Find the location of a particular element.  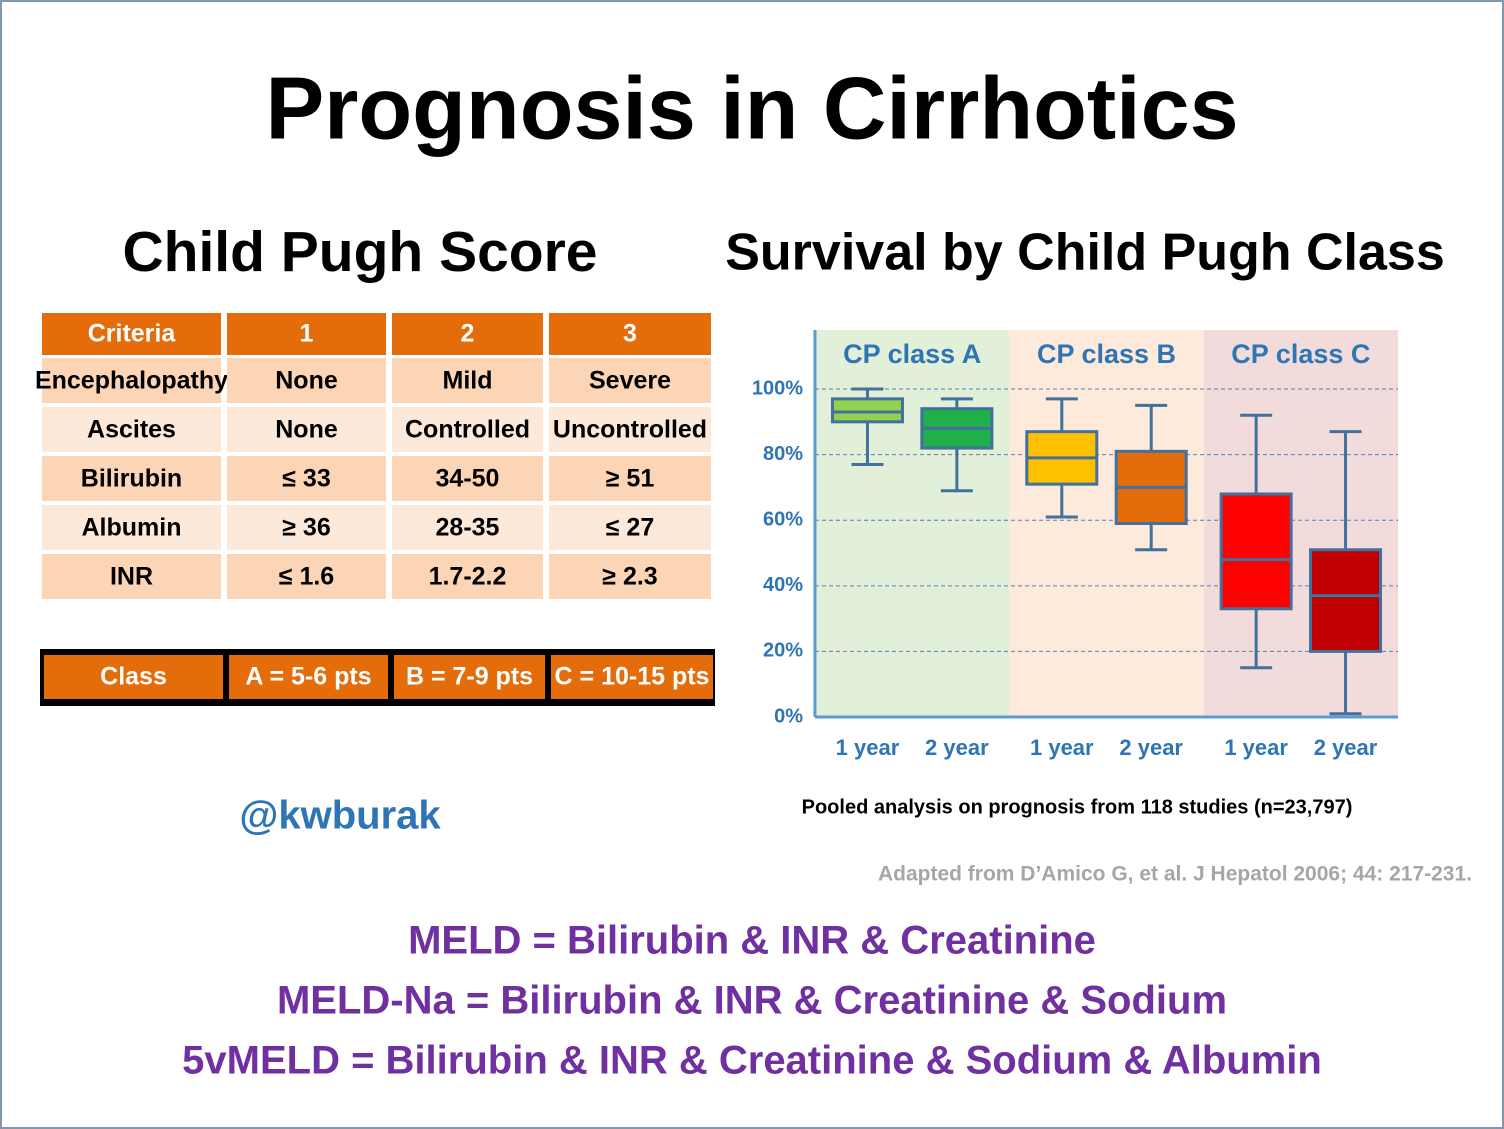

class-text: C = 10-15 pts is located at coordinates (632, 677).